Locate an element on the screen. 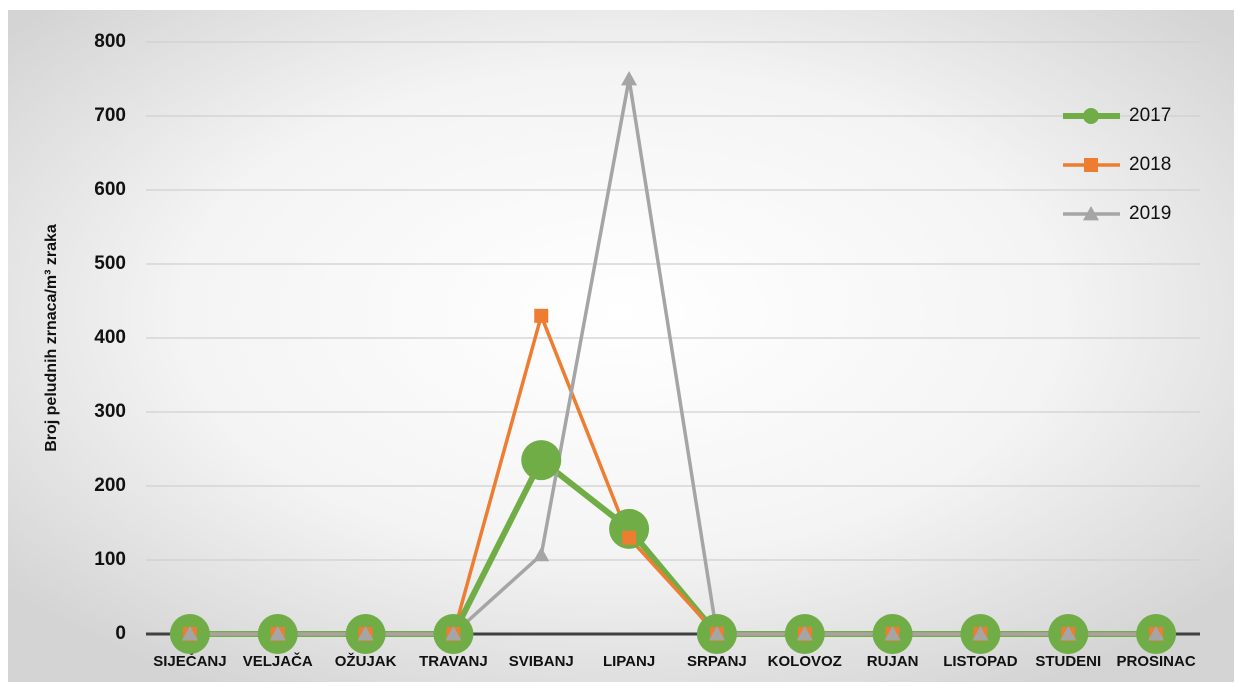 This screenshot has width=1242, height=694. y-tick-label: 800 is located at coordinates (110, 41).